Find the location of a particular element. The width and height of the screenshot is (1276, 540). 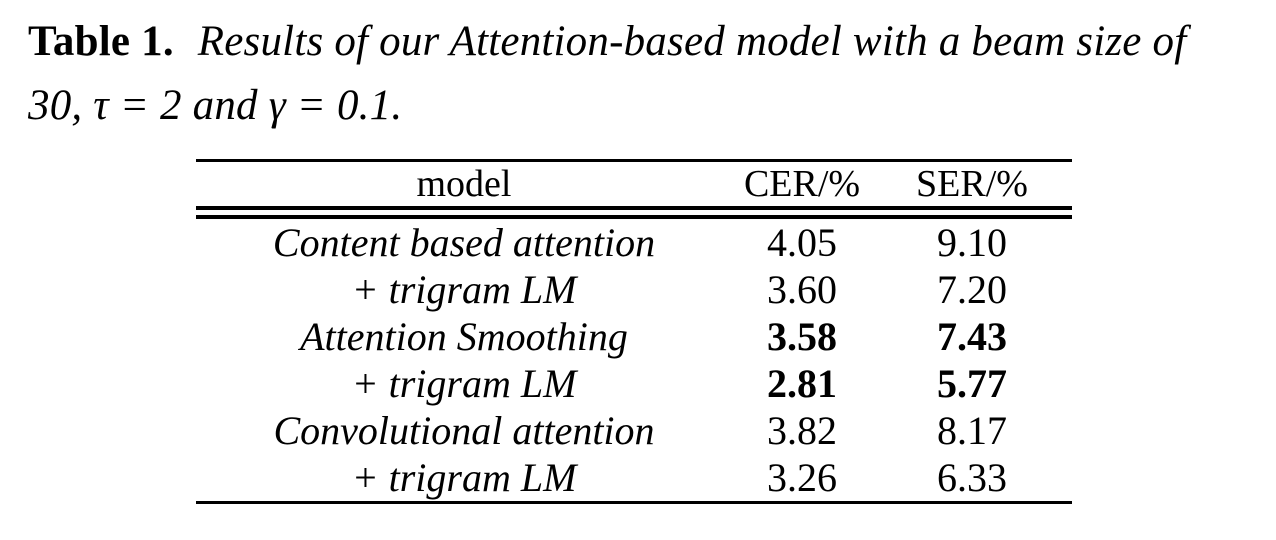

table-row: Content based attention 4.05 9.10 is located at coordinates (634, 240).